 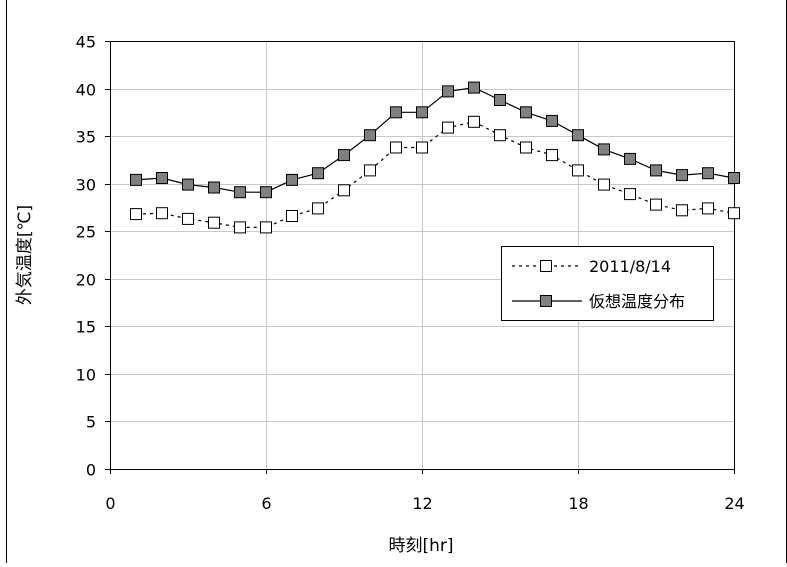 I want to click on y-tick-label: 30, so click(x=86, y=185).